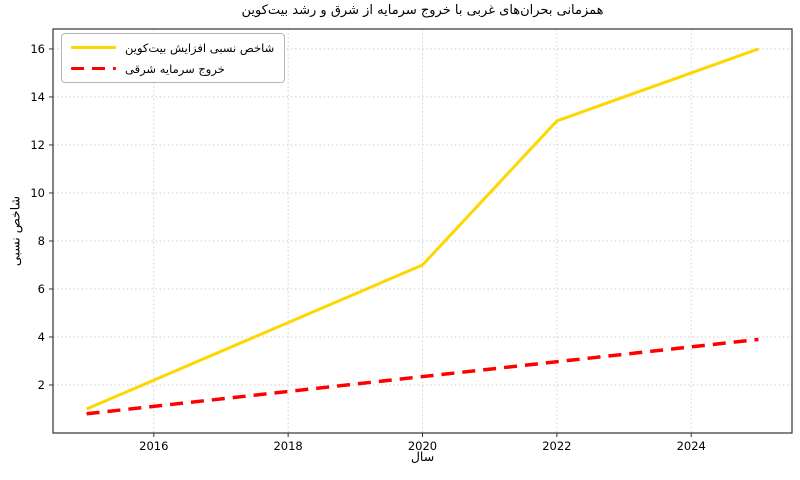 The width and height of the screenshot is (800, 480). What do you see at coordinates (41, 289) in the screenshot?
I see `y-tick-label: 6` at bounding box center [41, 289].